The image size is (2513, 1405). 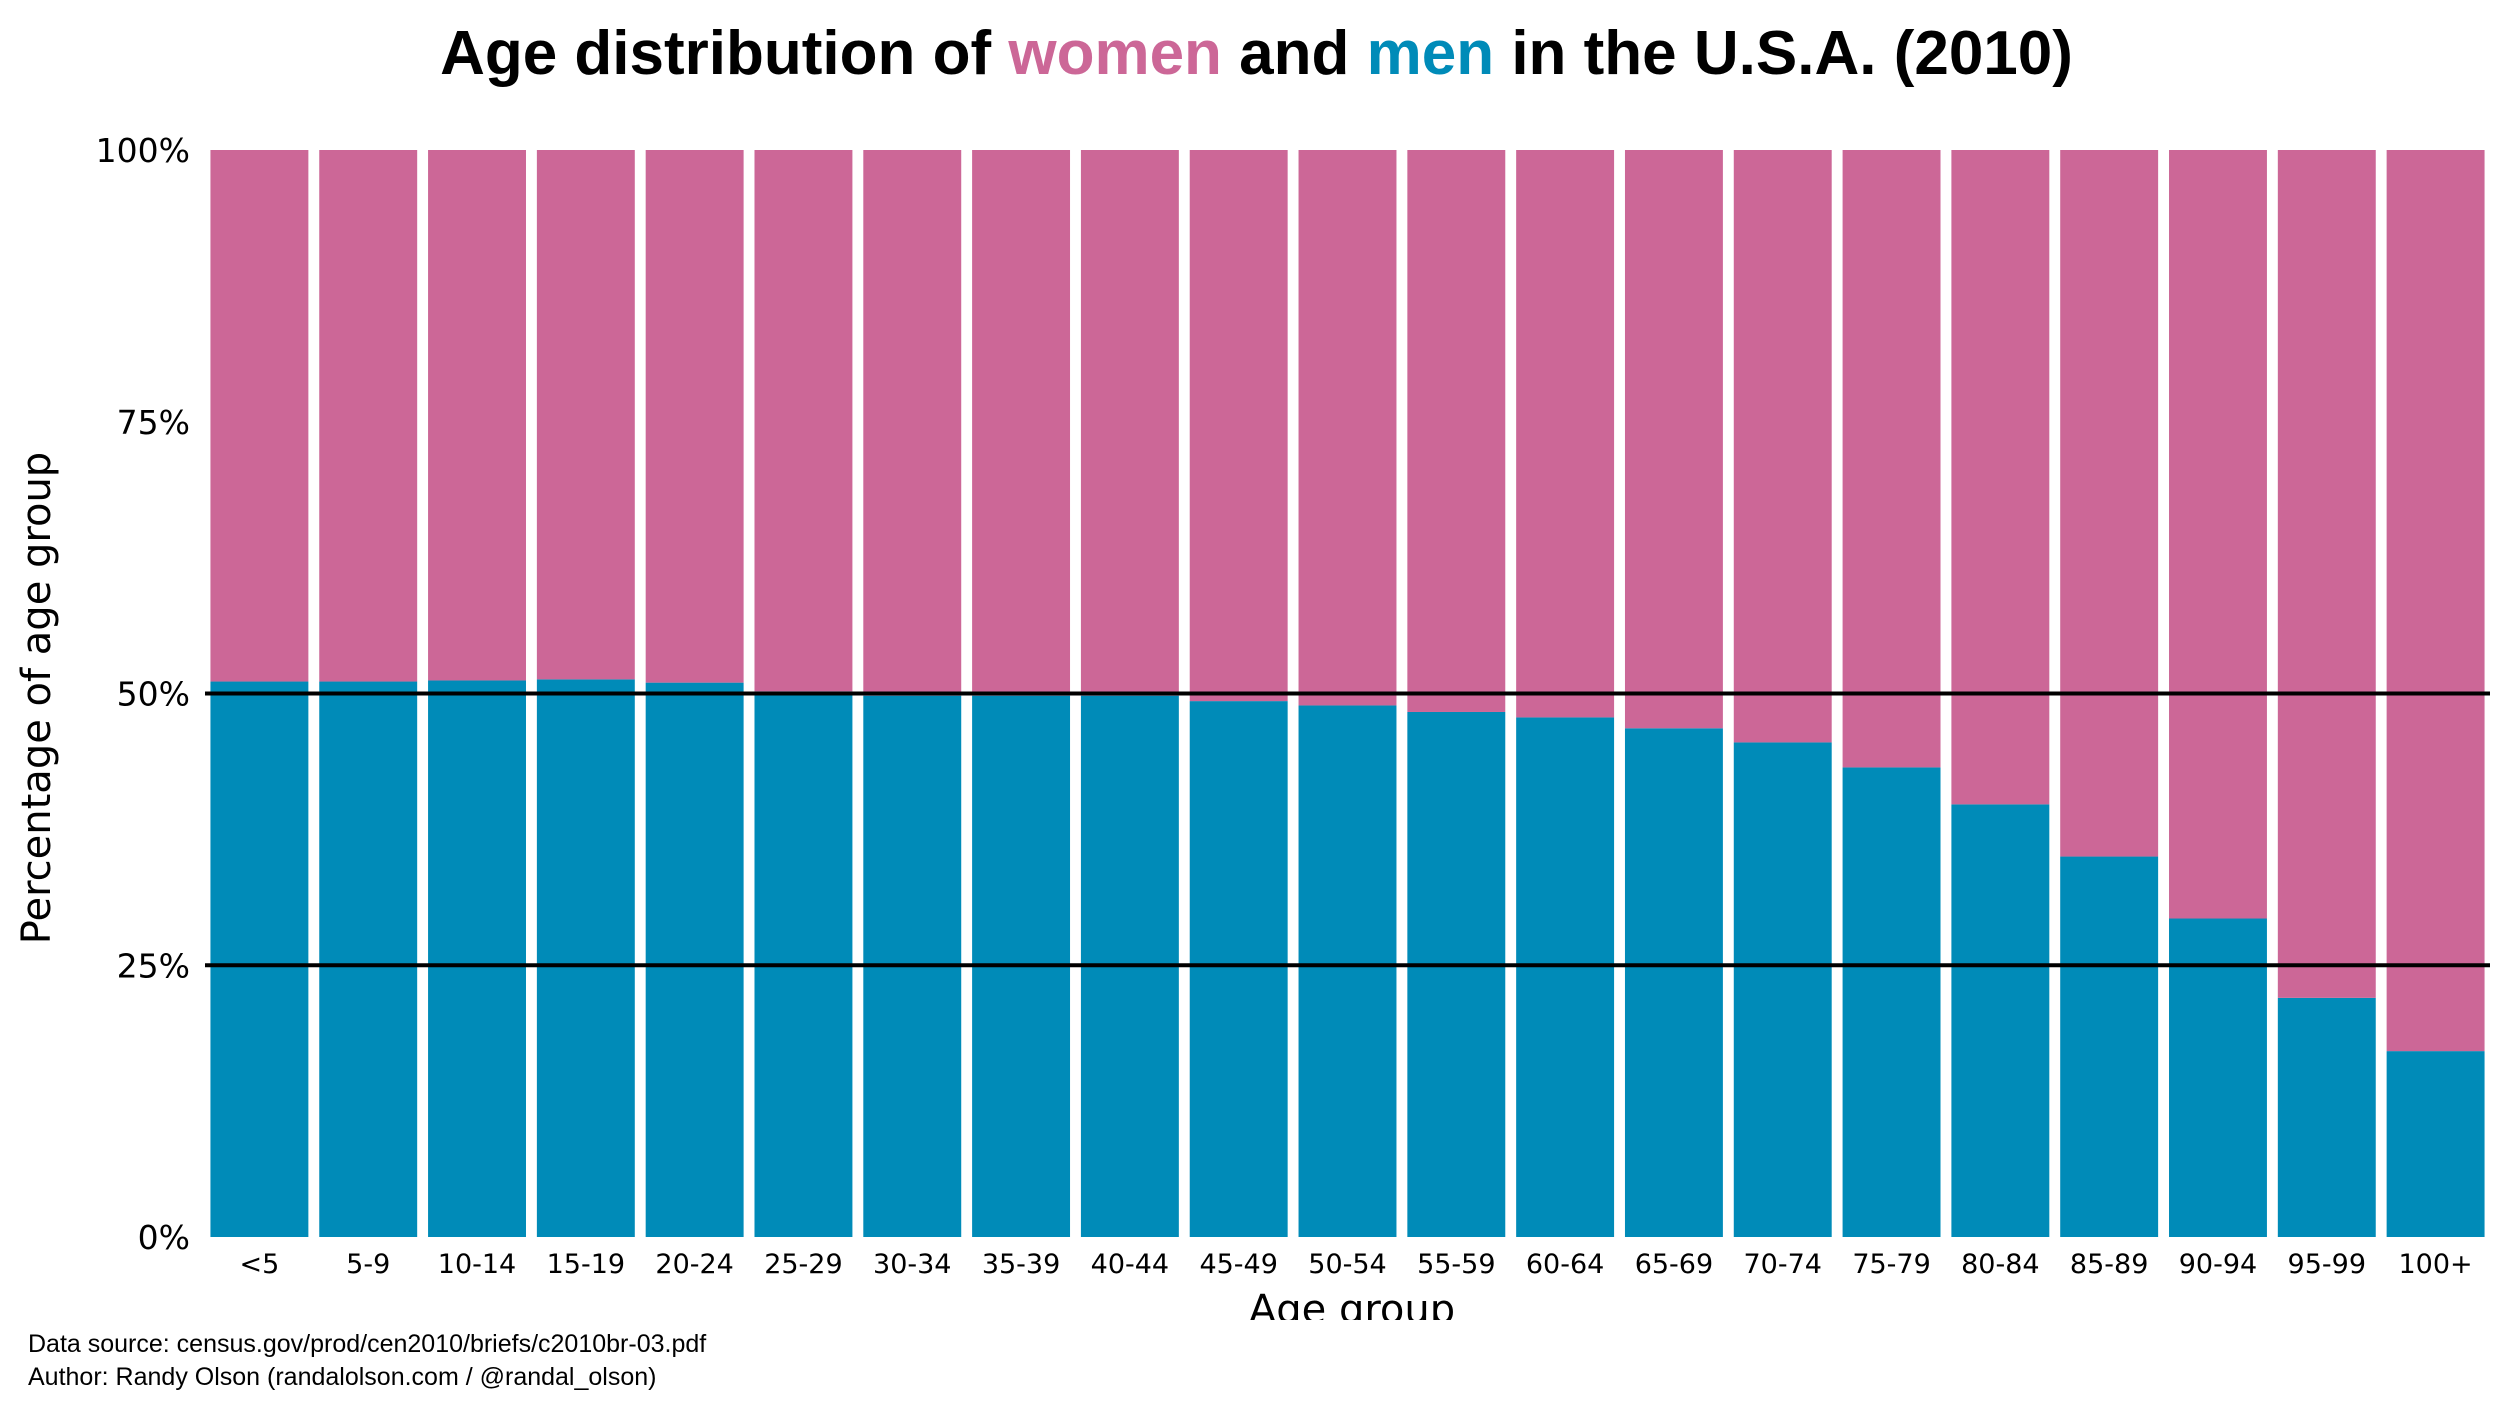 I want to click on x-tick-label: 45-49, so click(x=1238, y=1264).